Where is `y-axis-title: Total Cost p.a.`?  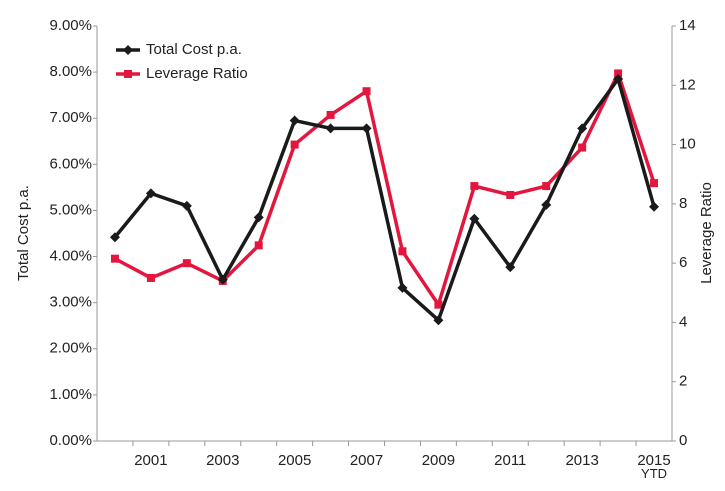 y-axis-title: Total Cost p.a. is located at coordinates (23, 233).